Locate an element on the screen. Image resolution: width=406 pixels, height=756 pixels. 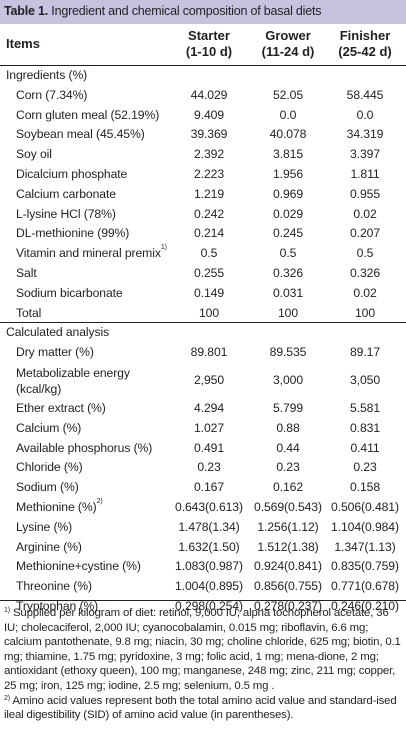
row-label: Ether extract (%) is located at coordinates (61, 408).